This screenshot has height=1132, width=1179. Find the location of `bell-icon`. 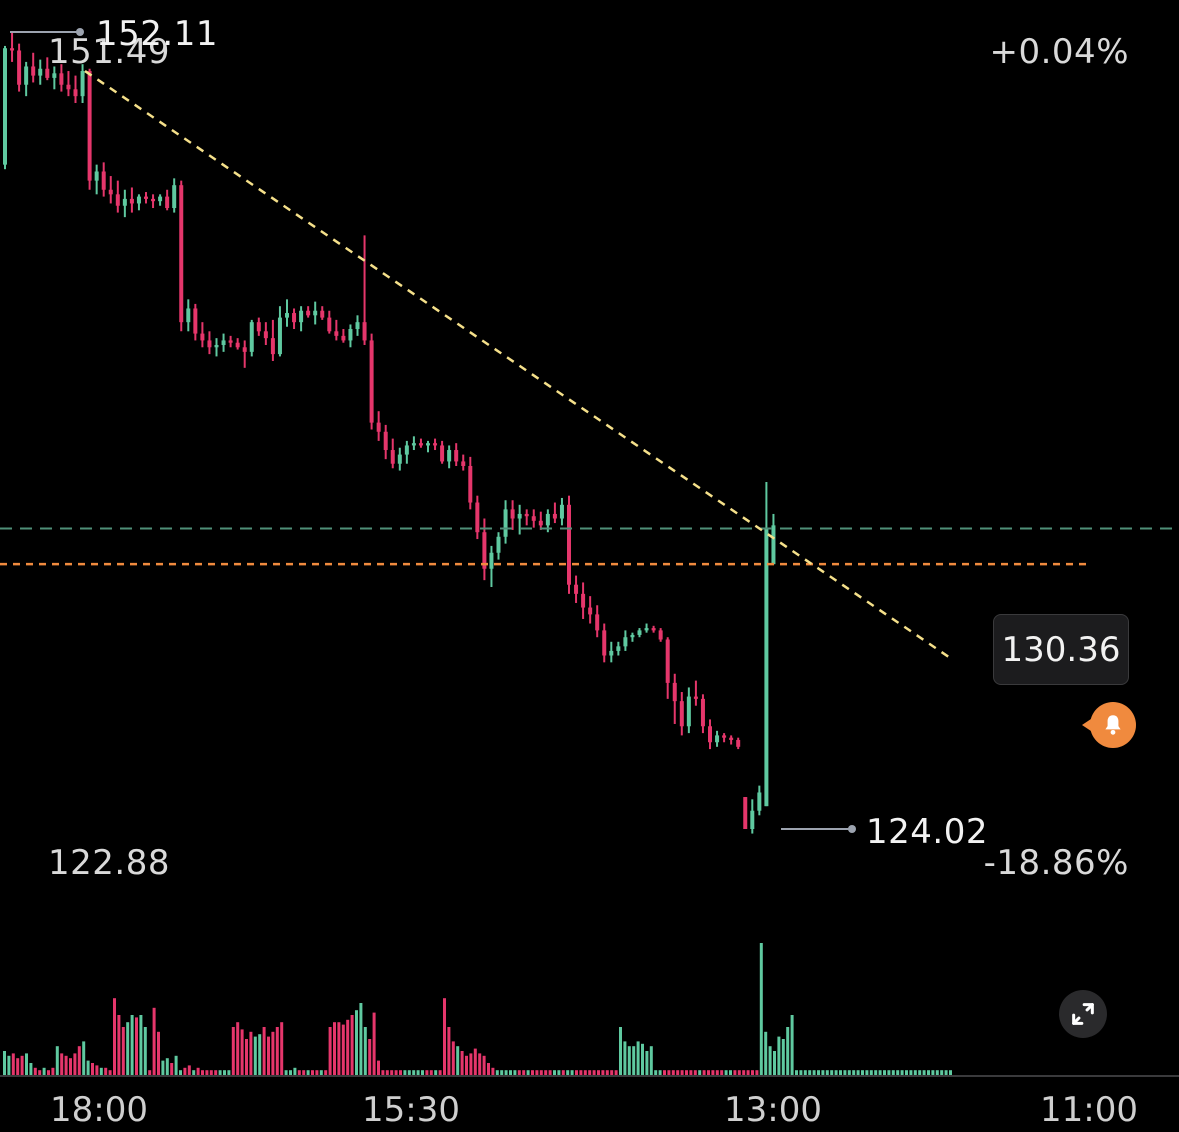

bell-icon is located at coordinates (1113, 725).